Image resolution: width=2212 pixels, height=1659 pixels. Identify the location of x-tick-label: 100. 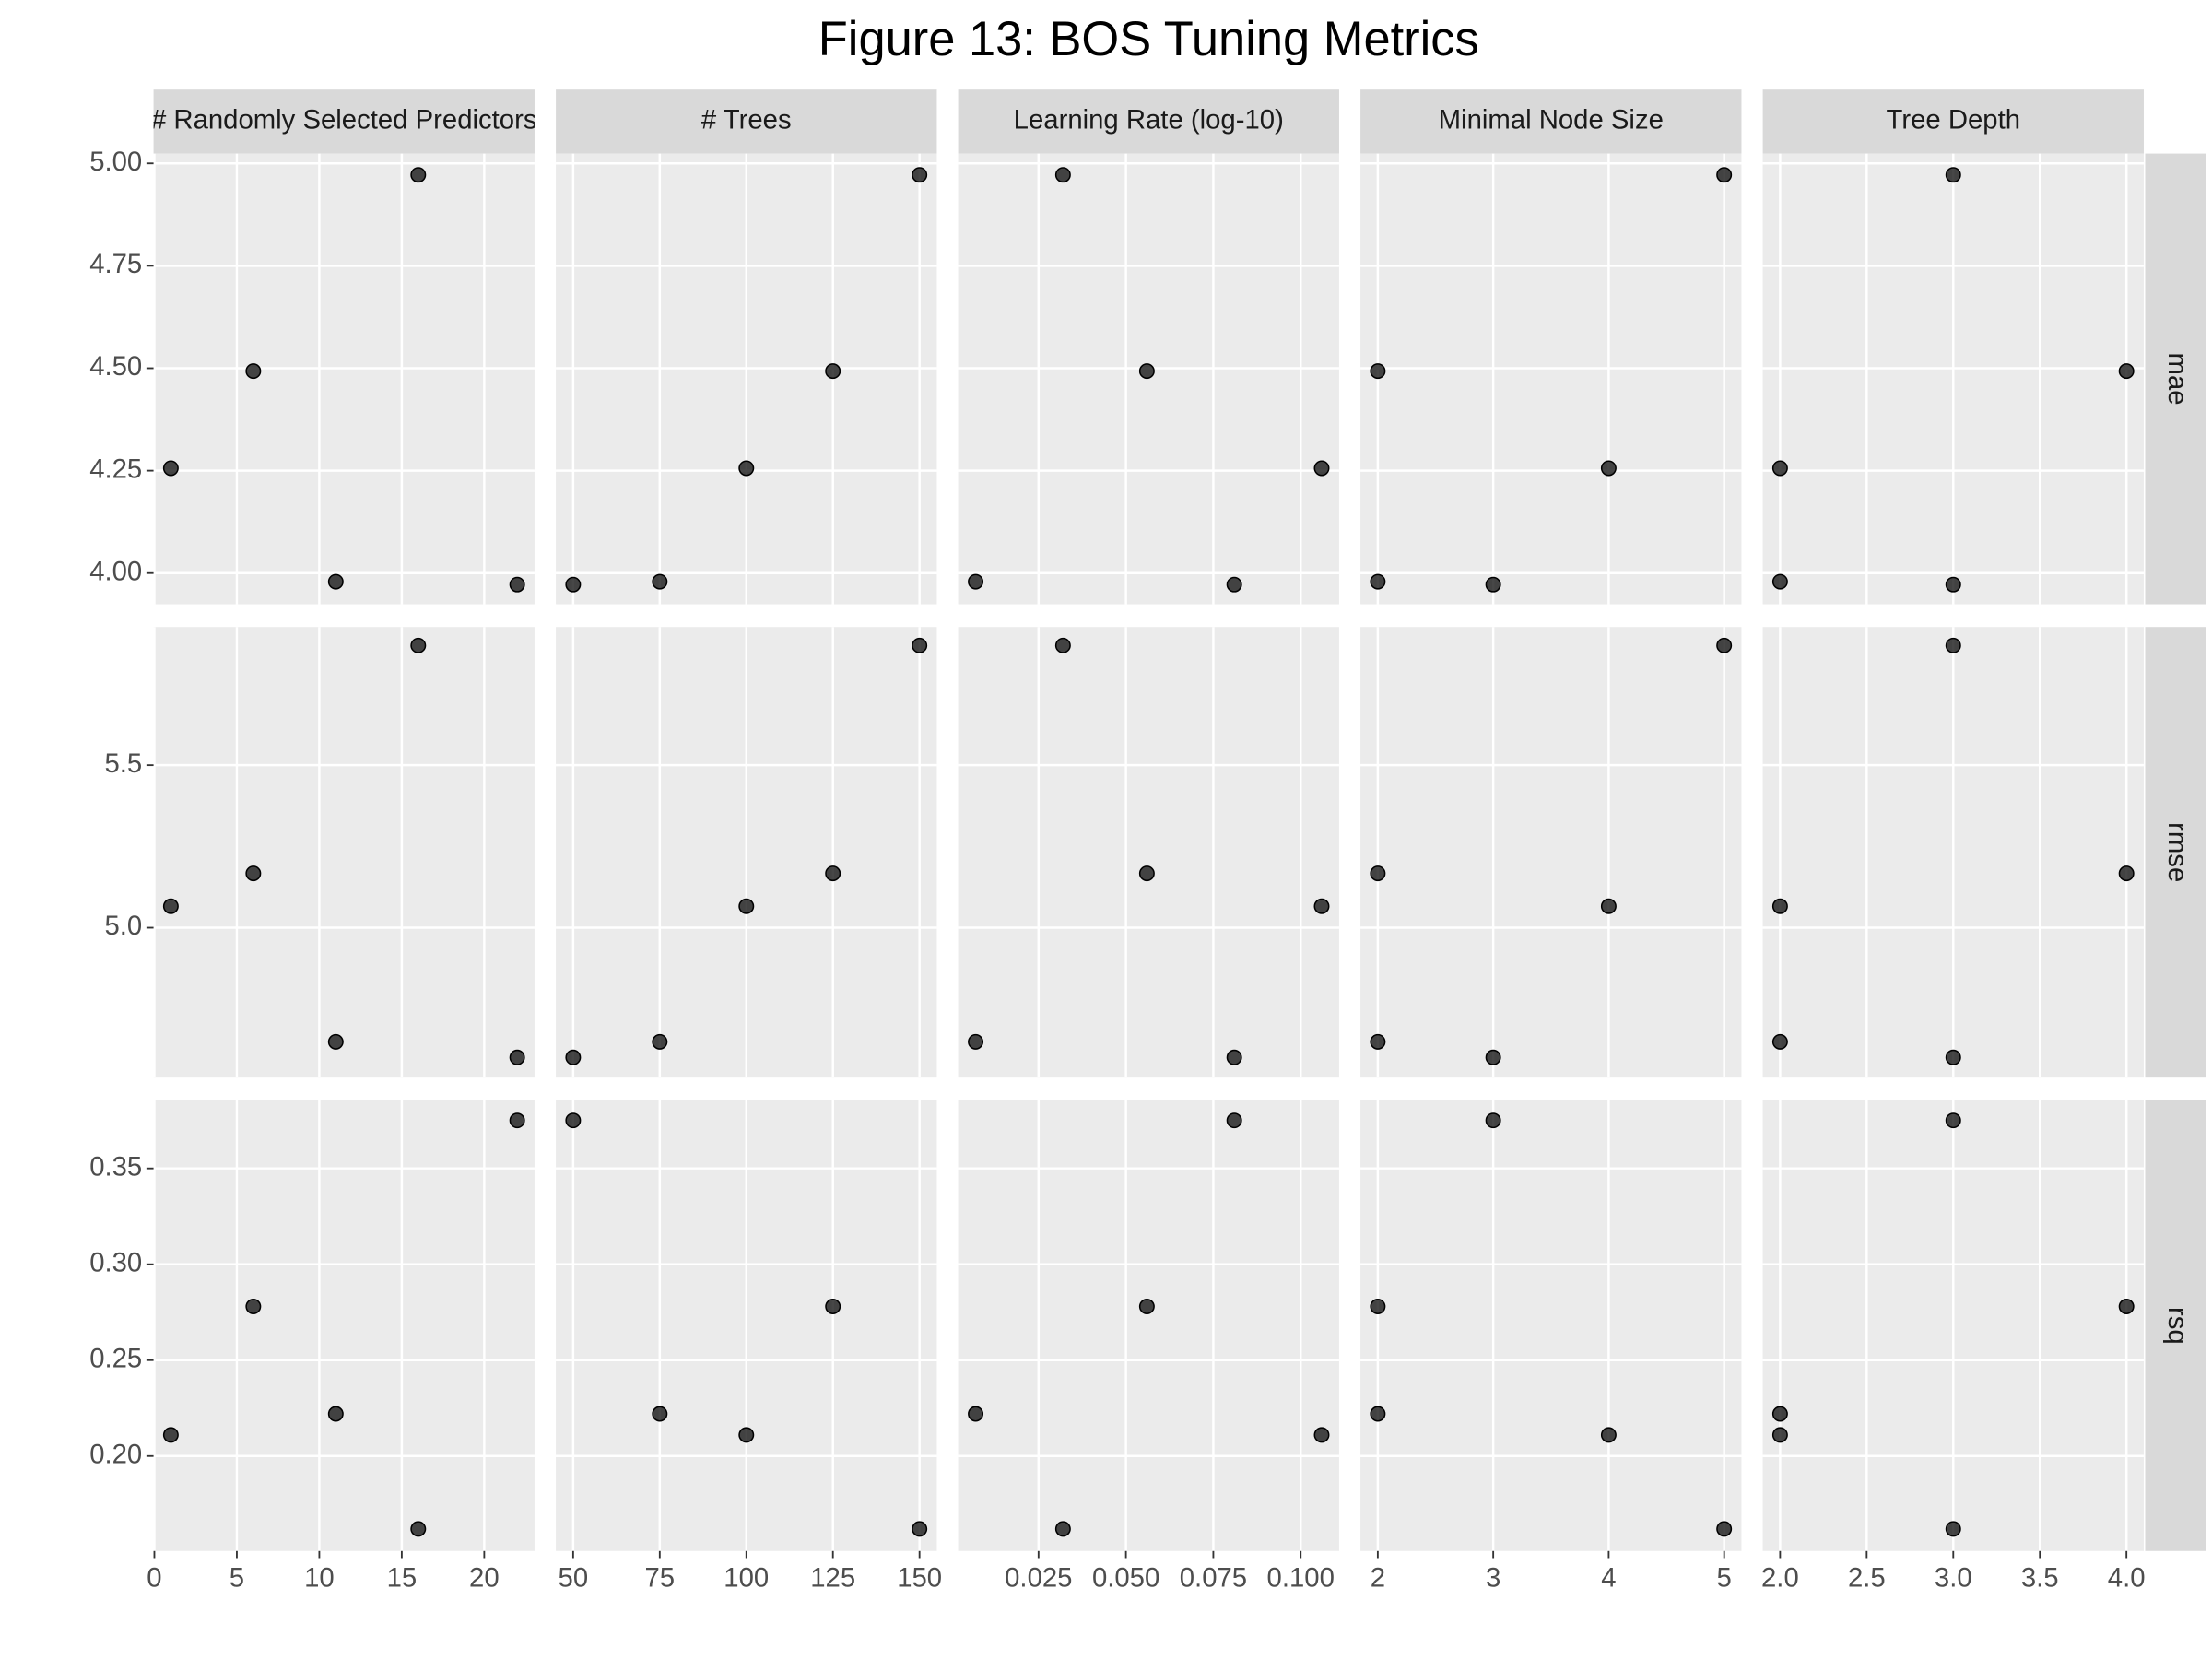
(746, 1577).